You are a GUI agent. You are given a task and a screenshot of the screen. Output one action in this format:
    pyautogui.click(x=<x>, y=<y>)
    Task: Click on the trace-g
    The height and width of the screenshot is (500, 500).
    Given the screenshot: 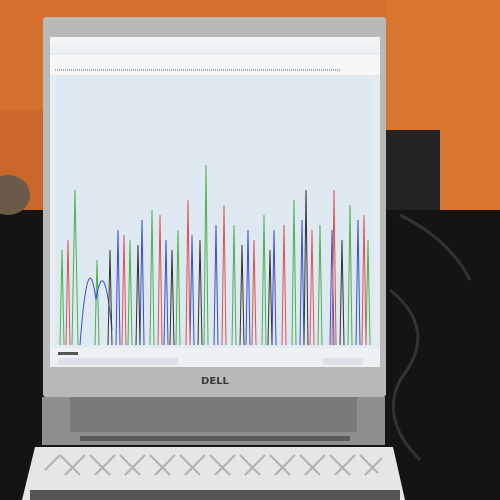 What is the action you would take?
    pyautogui.click(x=226, y=267)
    